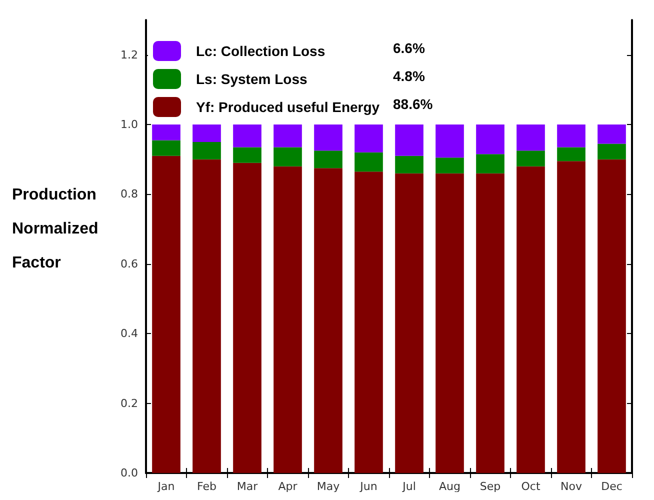  I want to click on y-tick-label: 0.4, so click(129, 333).